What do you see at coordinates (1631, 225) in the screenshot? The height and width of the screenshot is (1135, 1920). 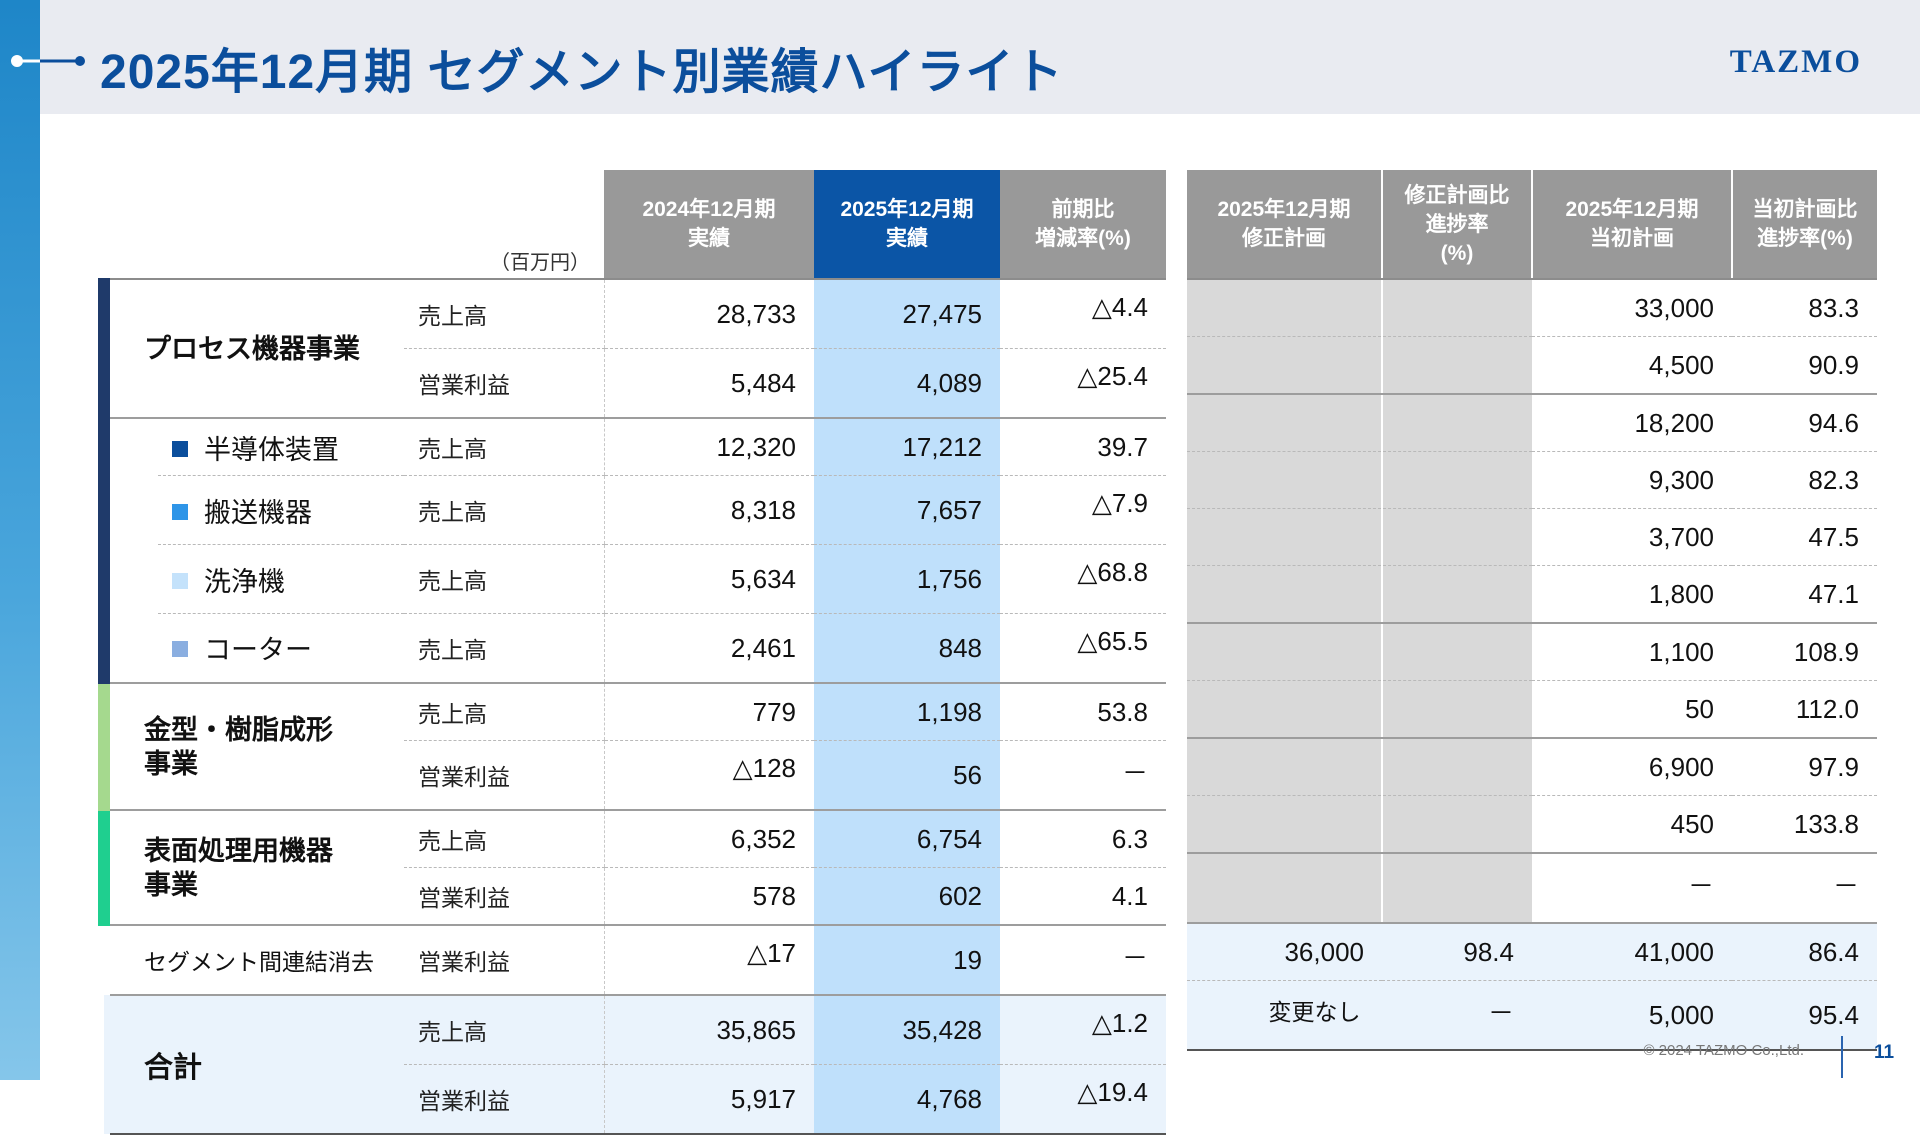 I see `header-initial-plan: 2025年12月期 当初計画` at bounding box center [1631, 225].